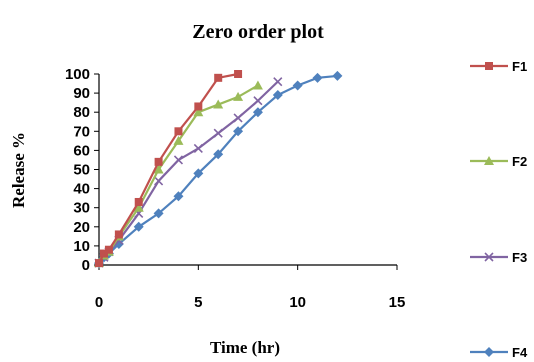 Image resolution: width=534 pixels, height=362 pixels. Describe the element at coordinates (519, 66) in the screenshot. I see `legend-label-f1: F1` at that location.